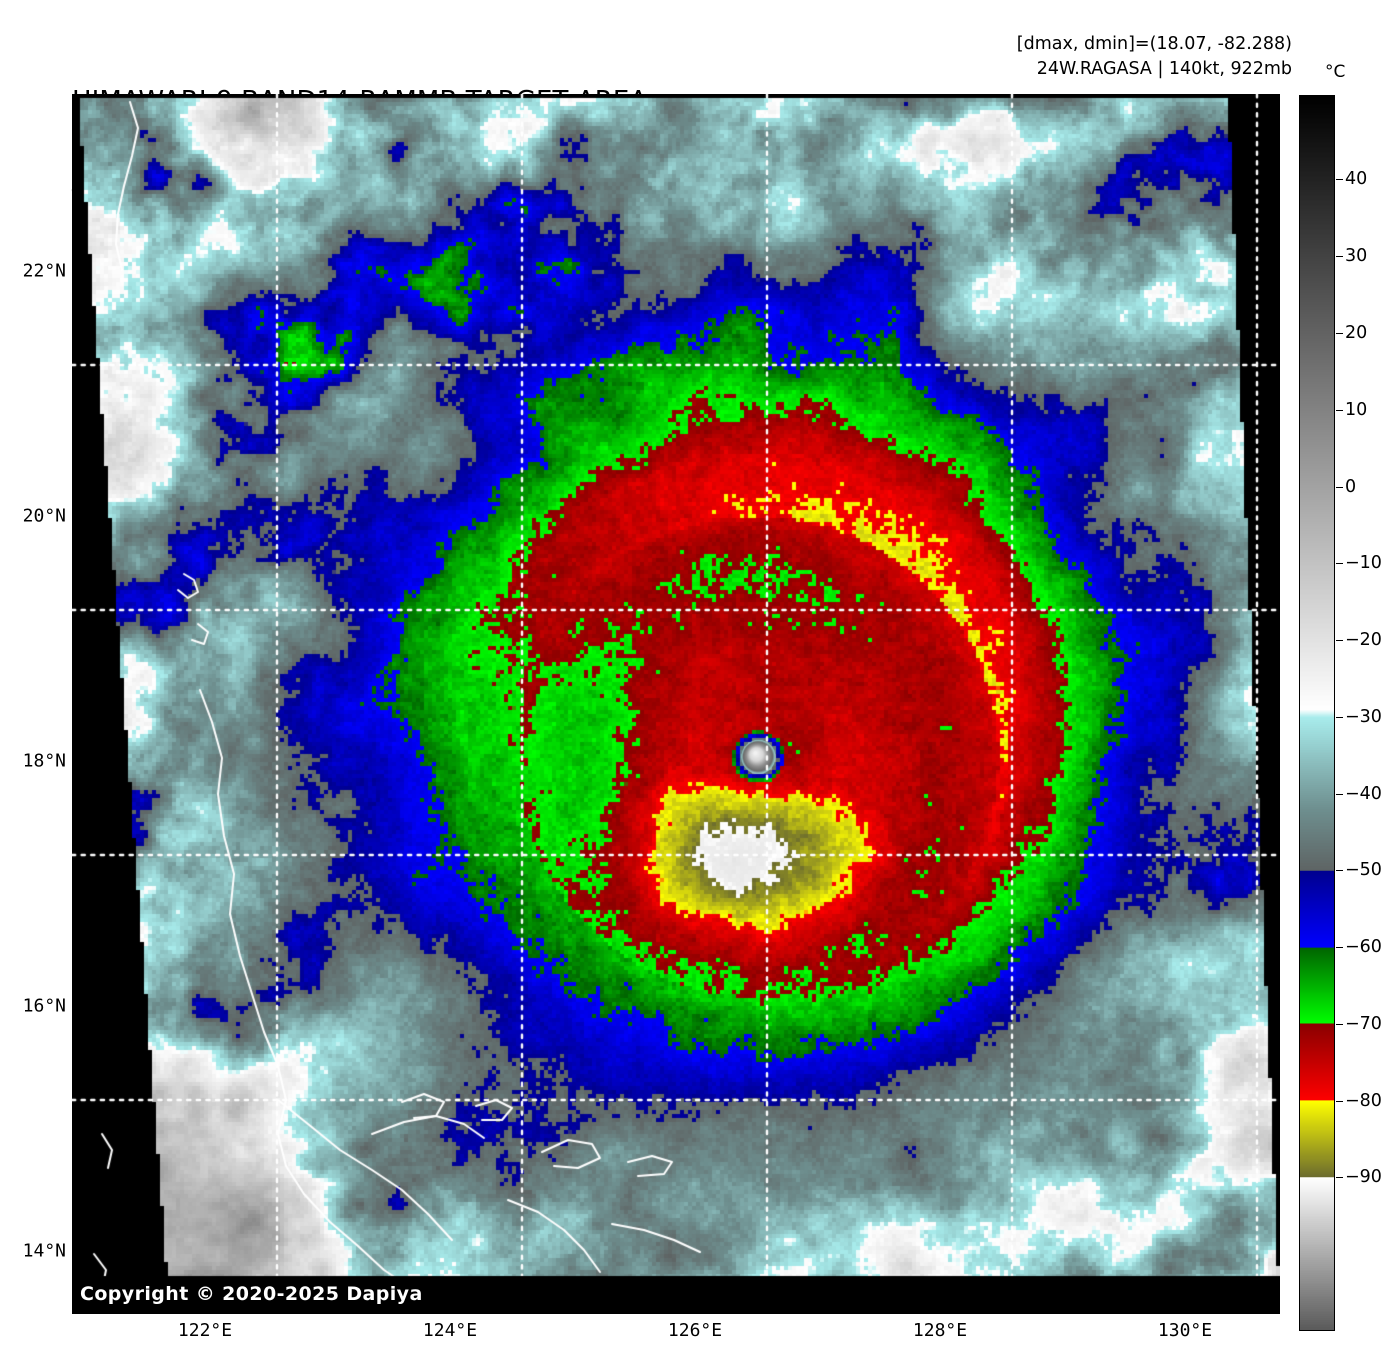 This screenshot has width=1390, height=1359. I want to click on colorbar-tick-label: −50, so click(1363, 870).